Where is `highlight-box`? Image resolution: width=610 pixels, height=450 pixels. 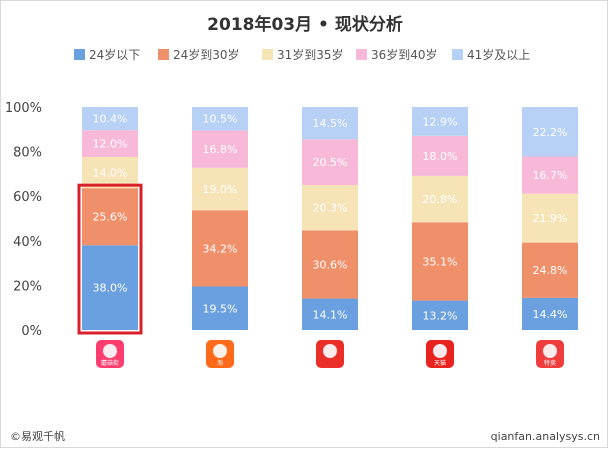 highlight-box is located at coordinates (110, 259).